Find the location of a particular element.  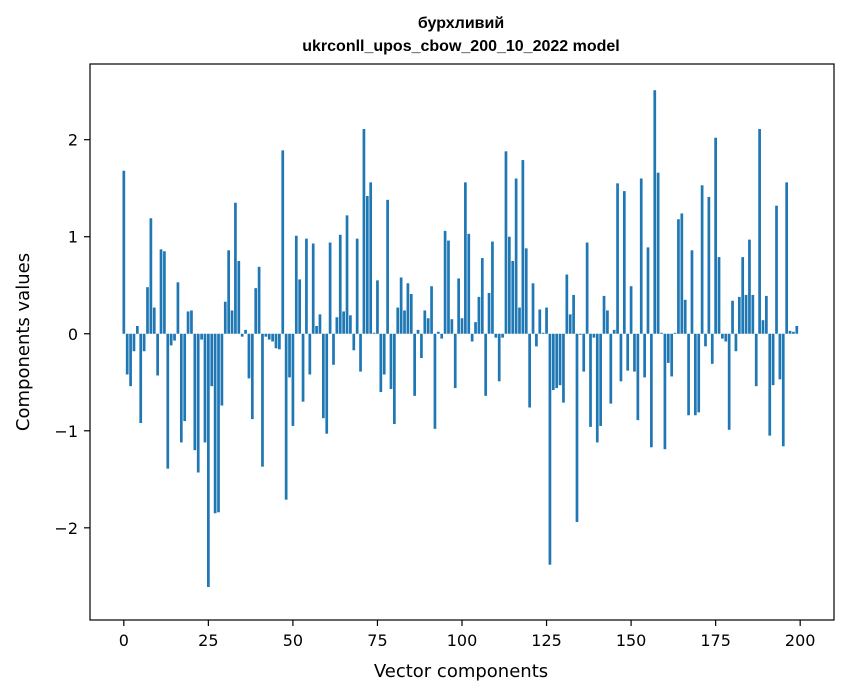

x-tick-label: 150 is located at coordinates (631, 640).